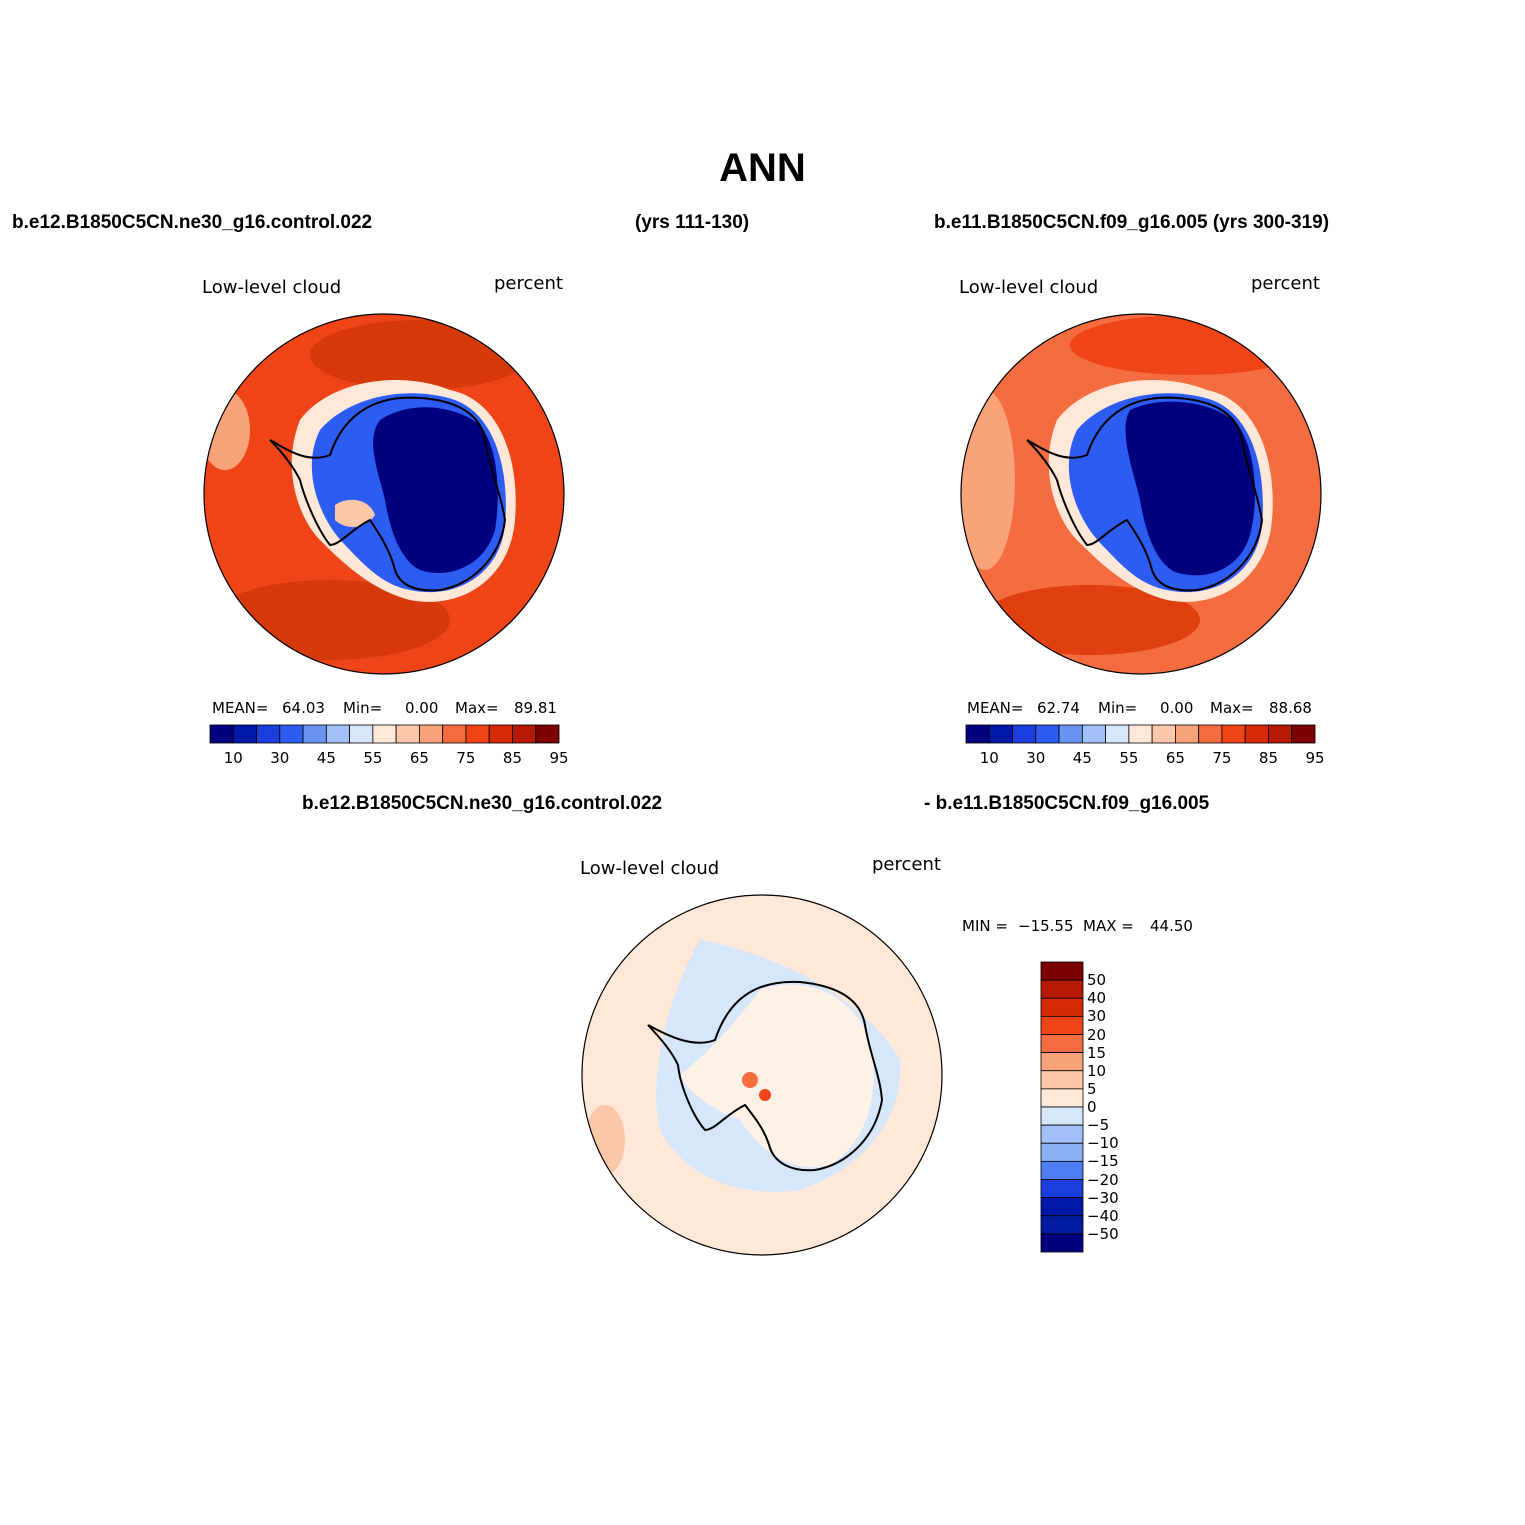 Image resolution: width=1525 pixels, height=1525 pixels. Describe the element at coordinates (1092, 1088) in the screenshot. I see `colorbar-tick-label: 5` at that location.